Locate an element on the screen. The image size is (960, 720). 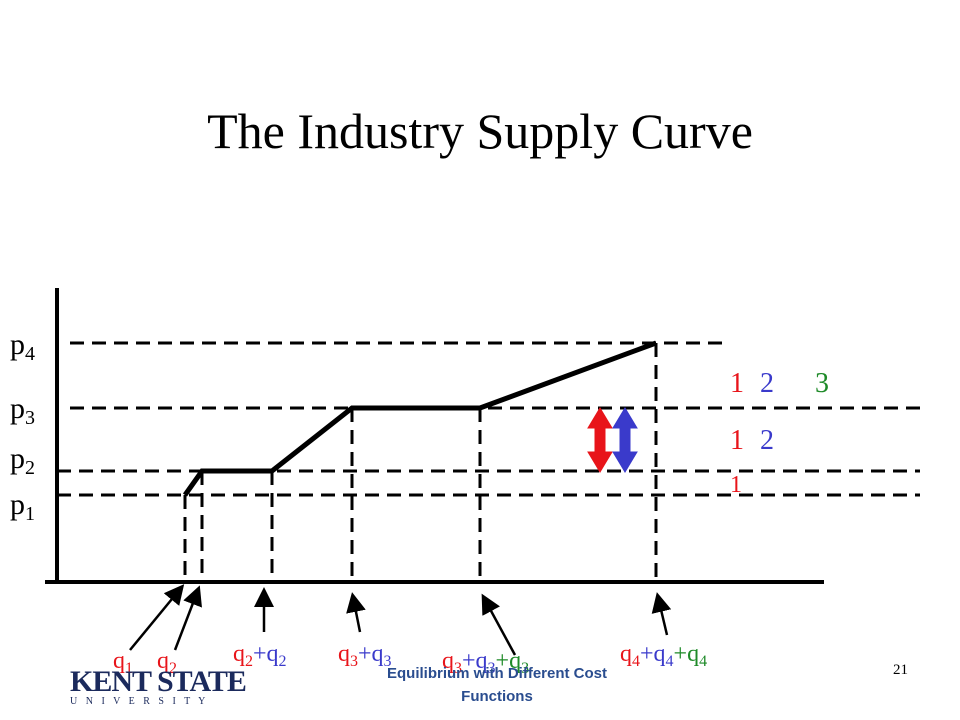
logo-sub: U N I V E R S I T Y is located at coordinates (139, 701).